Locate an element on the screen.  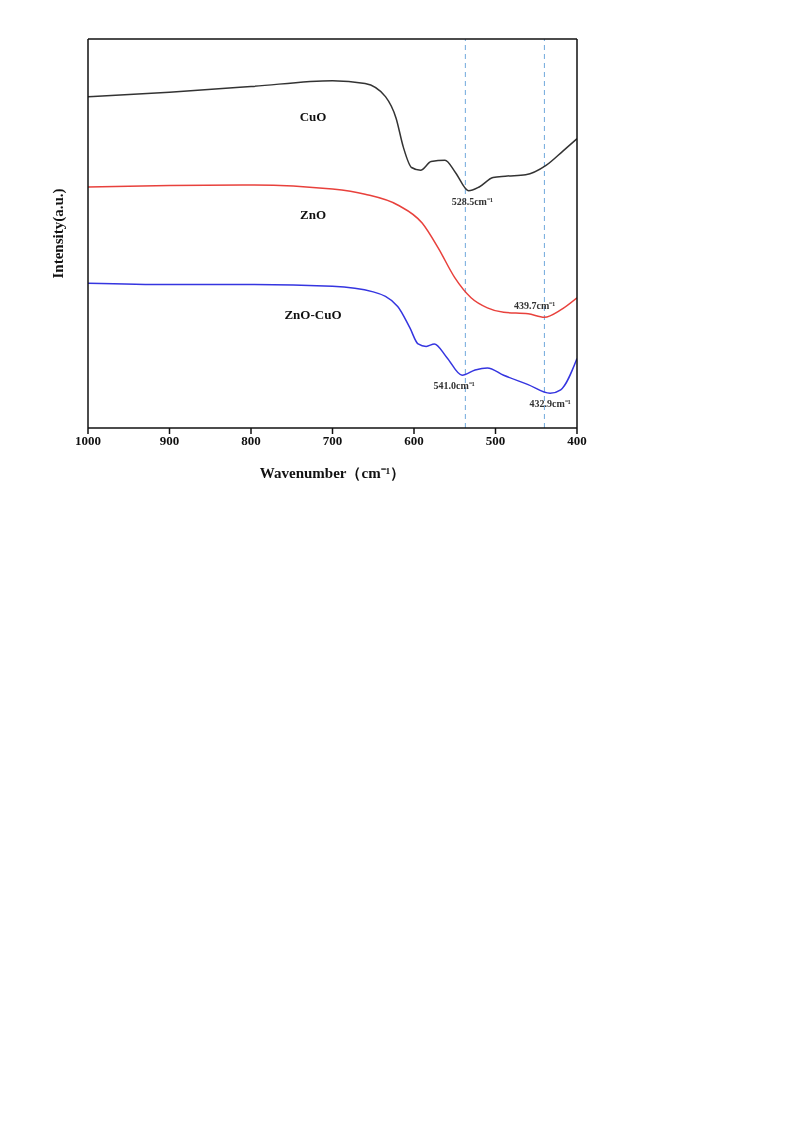
x-tick-label: 500 is located at coordinates (495, 441).